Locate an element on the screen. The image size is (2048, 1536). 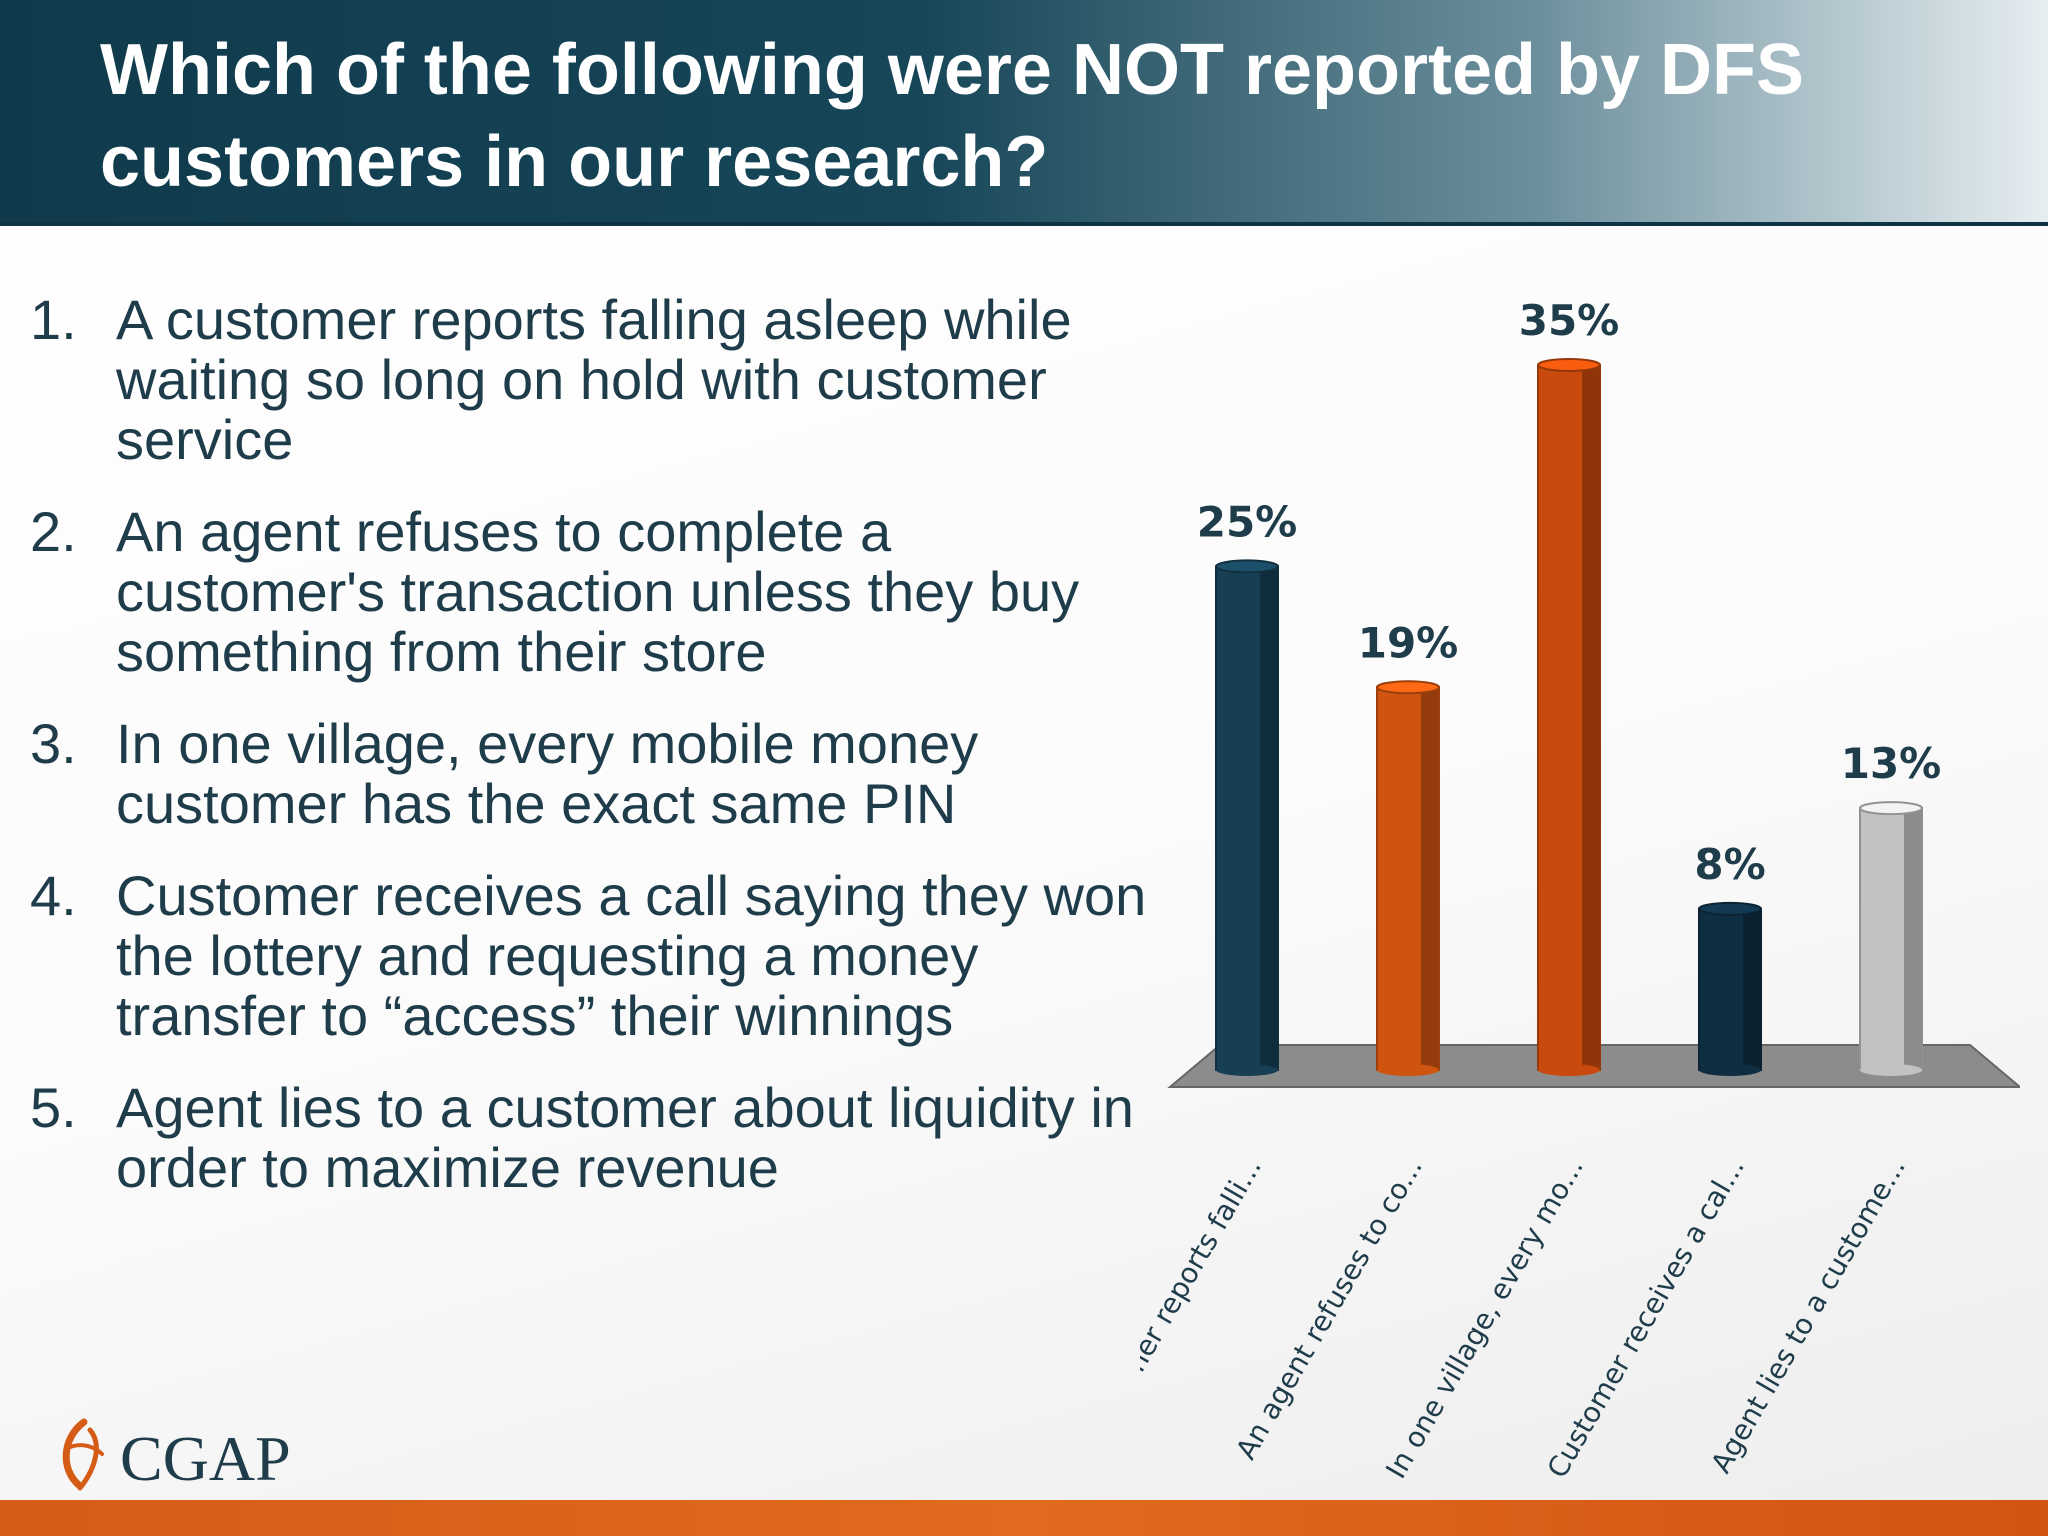
data-label: 13% is located at coordinates (1891, 763).